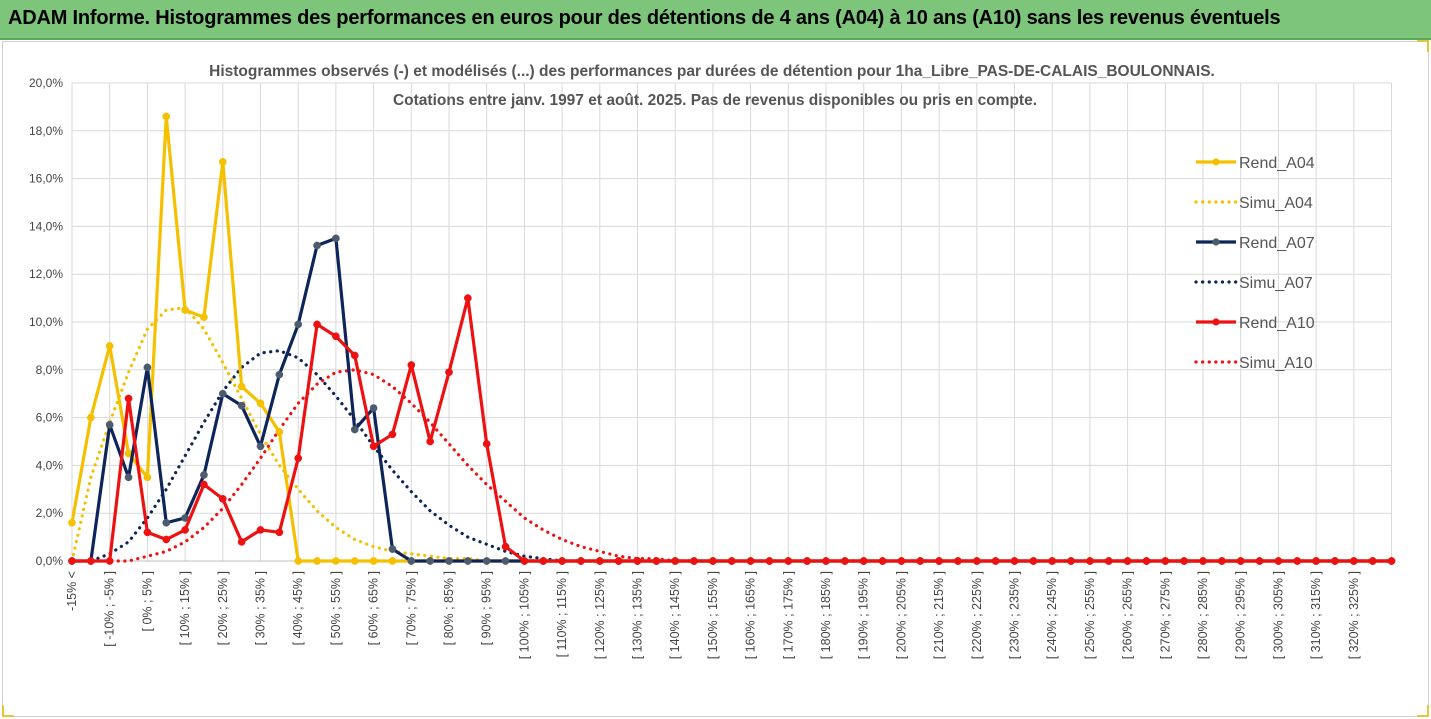 This screenshot has width=1431, height=719. Describe the element at coordinates (600, 615) in the screenshot. I see `x-tick-label: [ 120% ; 125% ]` at that location.